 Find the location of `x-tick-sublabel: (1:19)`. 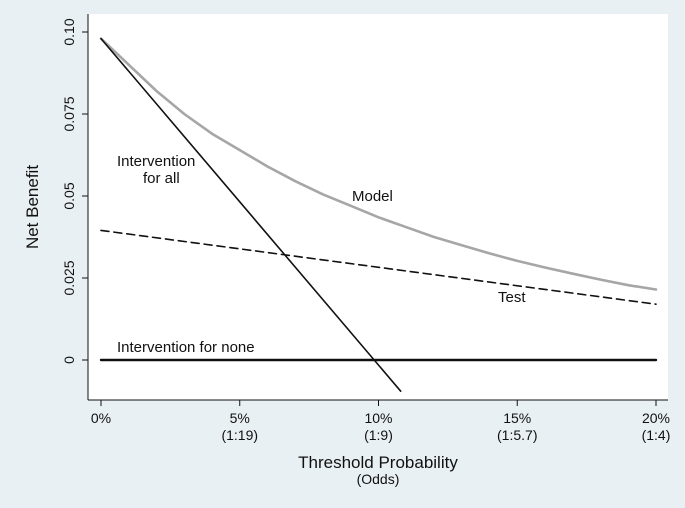

x-tick-sublabel: (1:19) is located at coordinates (239, 435).